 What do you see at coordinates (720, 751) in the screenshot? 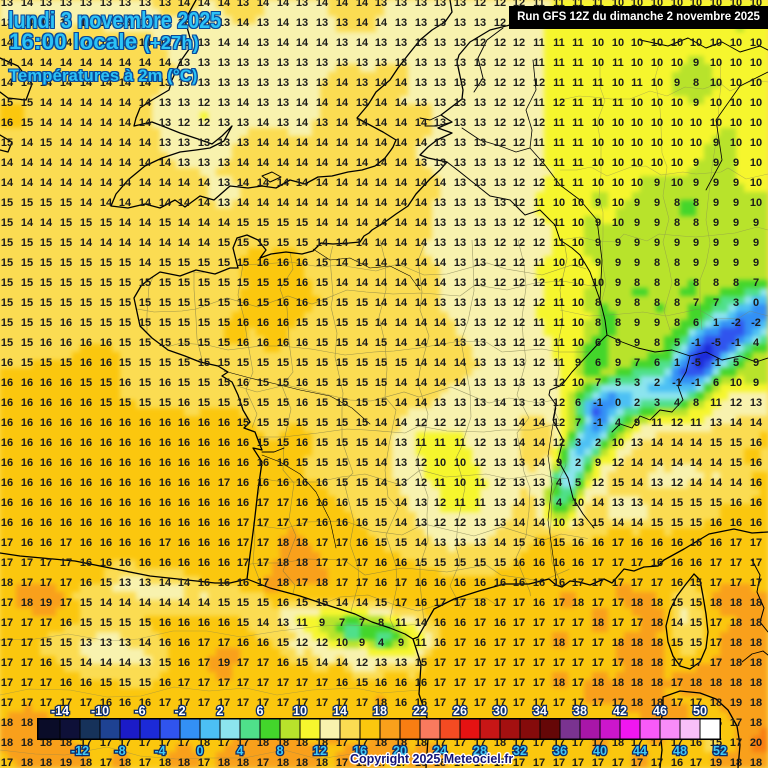
I see `svg-text: 52` at bounding box center [720, 751].